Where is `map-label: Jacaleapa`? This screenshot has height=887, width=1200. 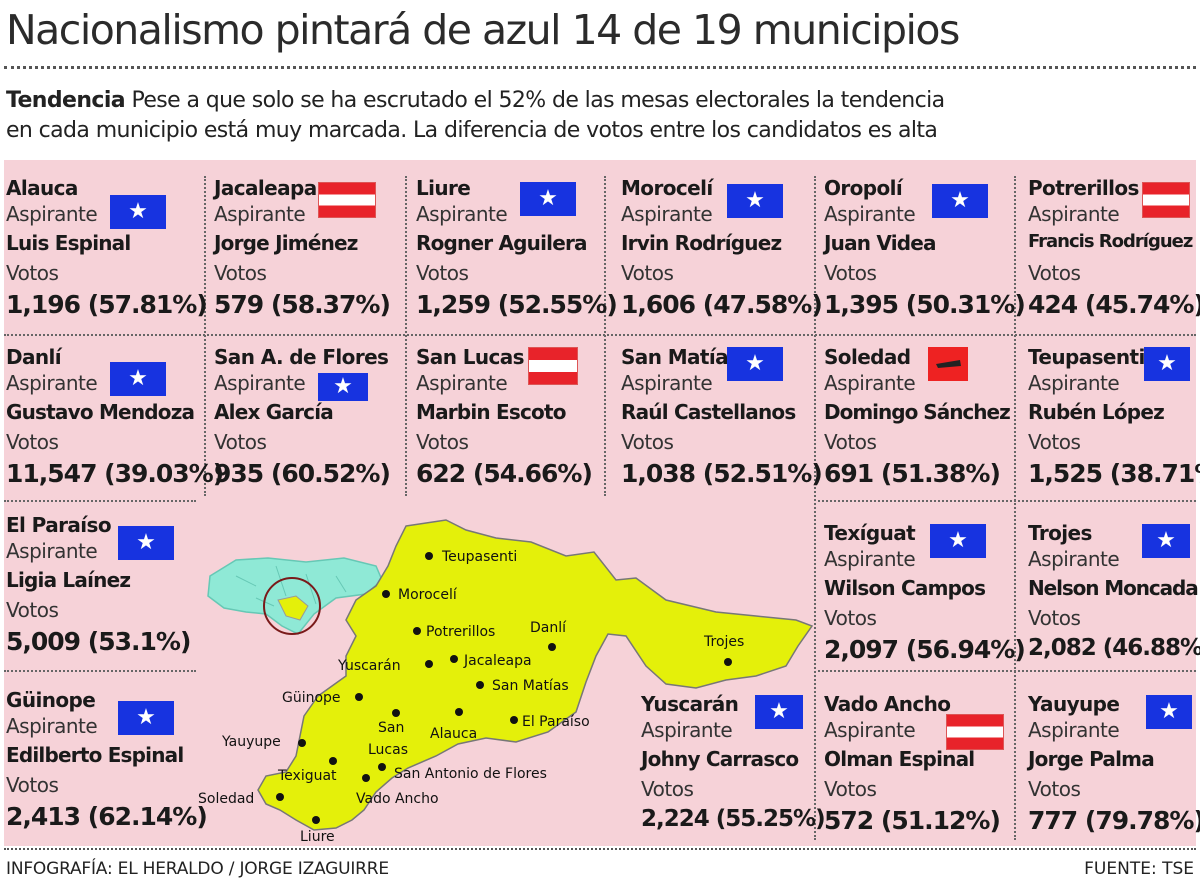 map-label: Jacaleapa is located at coordinates (497, 661).